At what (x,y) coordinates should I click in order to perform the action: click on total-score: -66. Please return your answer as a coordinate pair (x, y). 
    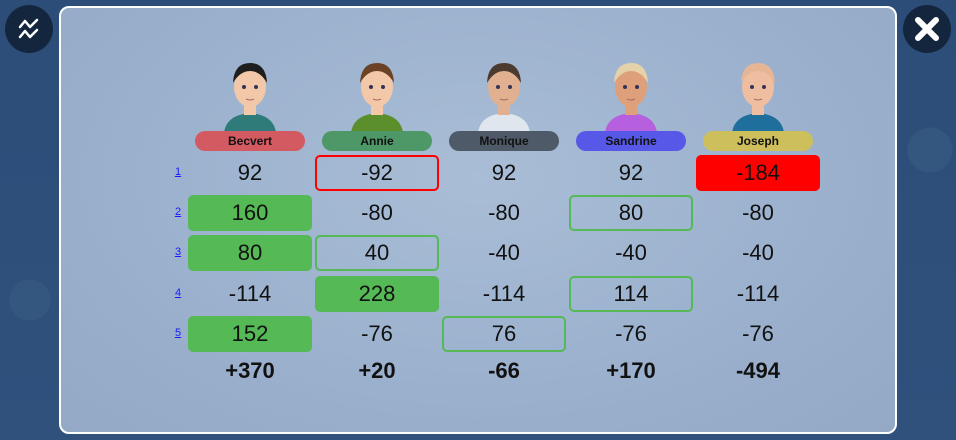
    Looking at the image, I should click on (504, 370).